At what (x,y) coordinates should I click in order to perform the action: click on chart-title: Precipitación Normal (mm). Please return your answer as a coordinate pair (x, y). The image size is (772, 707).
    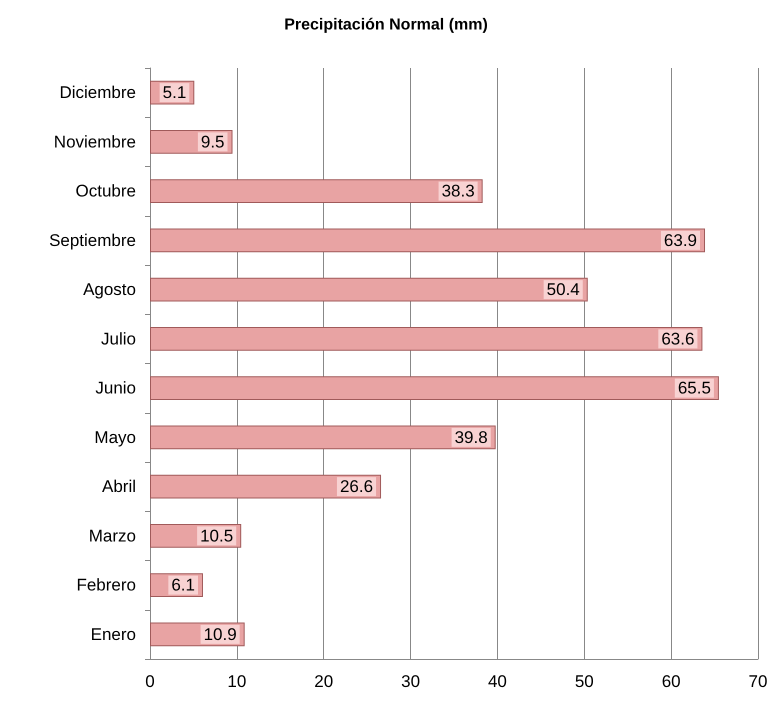
    Looking at the image, I should click on (386, 25).